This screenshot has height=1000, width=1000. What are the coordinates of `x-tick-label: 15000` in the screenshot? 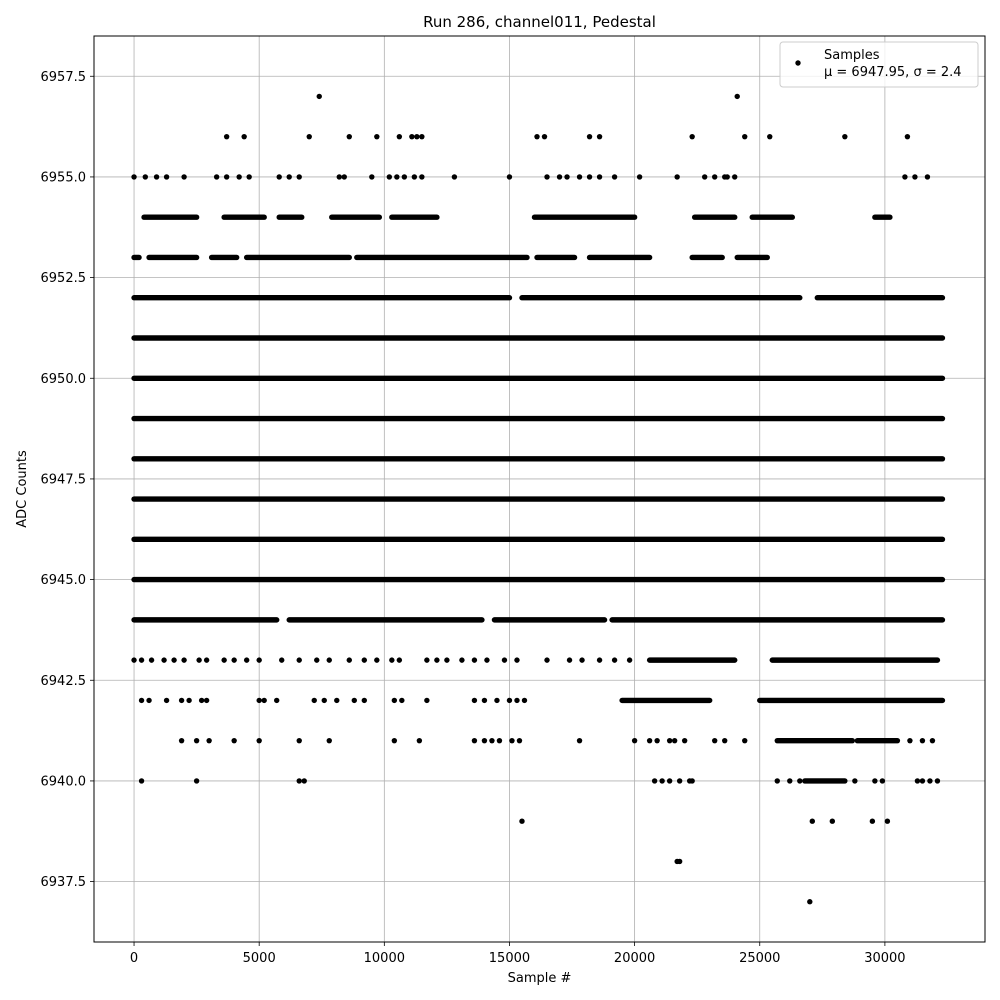 It's located at (509, 958).